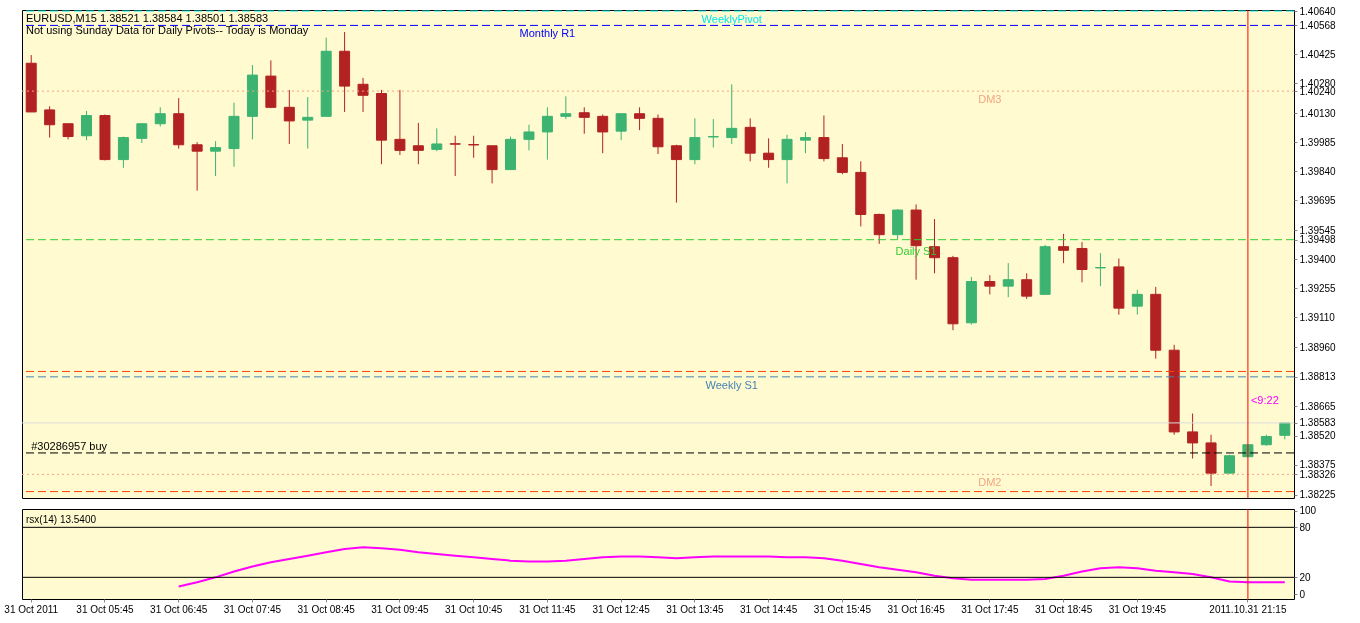 This screenshot has width=1360, height=623. What do you see at coordinates (474, 609) in the screenshot?
I see `x-tick-label: 31 Oct 10:45` at bounding box center [474, 609].